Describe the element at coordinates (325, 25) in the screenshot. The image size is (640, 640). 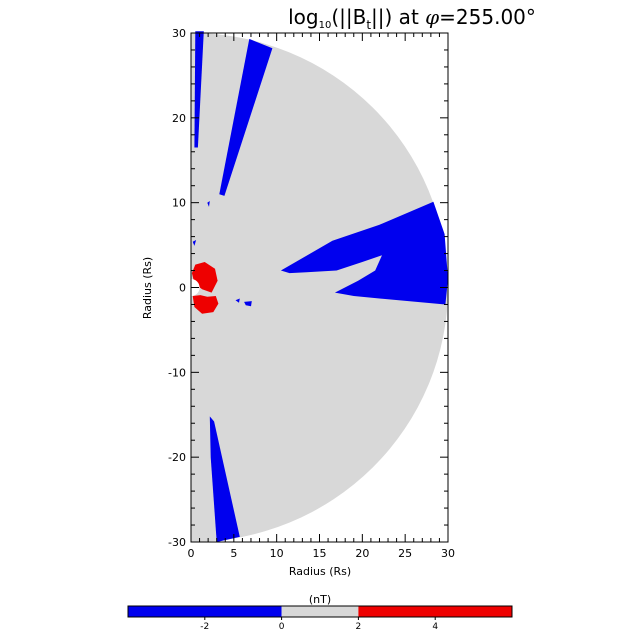
I see `title-base: 10` at that location.